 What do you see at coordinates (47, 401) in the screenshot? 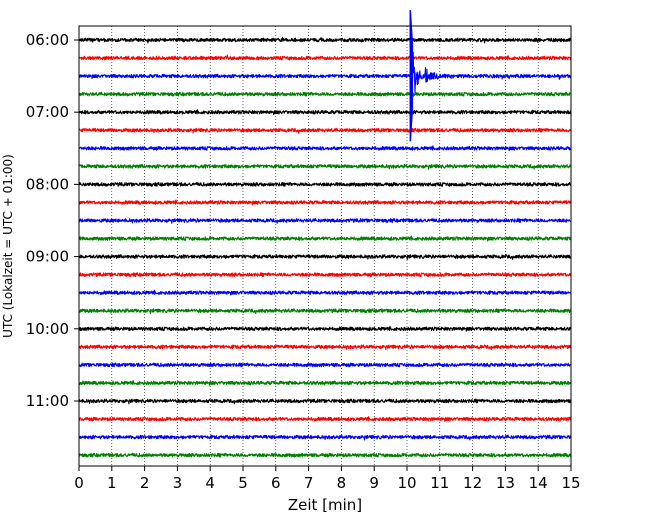
I see `y-tick-label-11:00: 11:00` at bounding box center [47, 401].